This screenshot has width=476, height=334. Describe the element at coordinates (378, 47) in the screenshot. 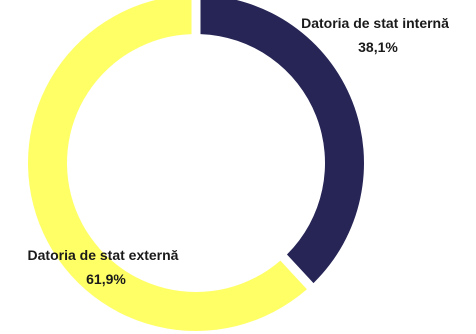

I see `slice-label-internal-value: 38,1%` at that location.